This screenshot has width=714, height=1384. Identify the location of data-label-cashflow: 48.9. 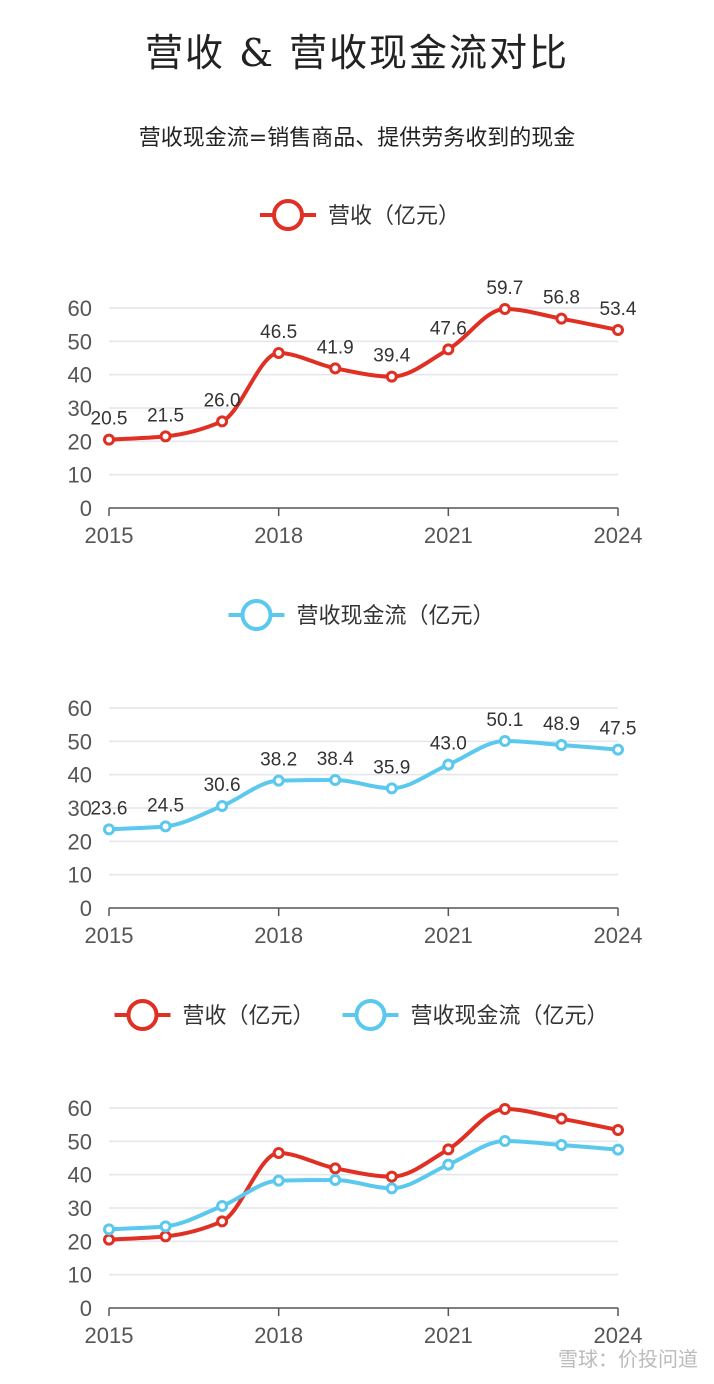
(561, 724).